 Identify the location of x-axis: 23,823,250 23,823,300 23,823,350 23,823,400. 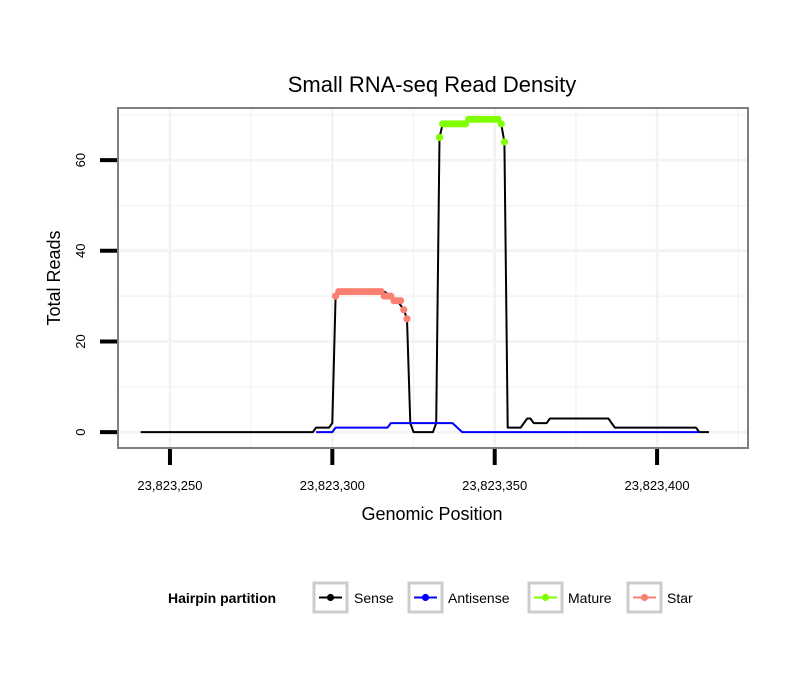
(413, 471).